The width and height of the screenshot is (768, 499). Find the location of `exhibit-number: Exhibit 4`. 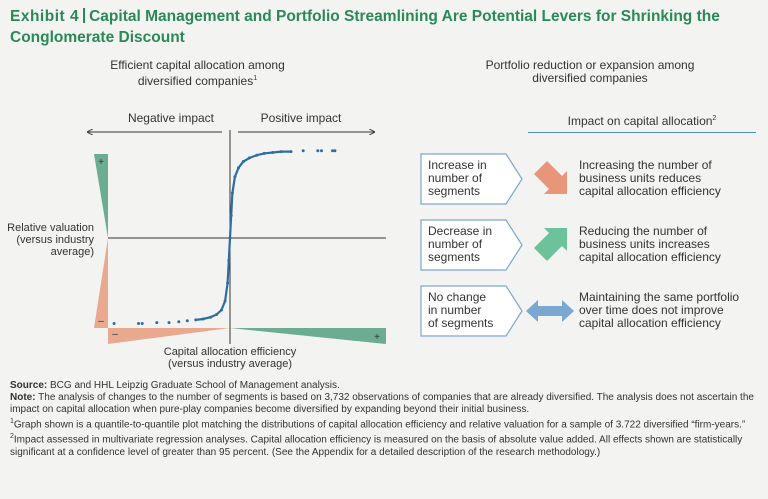

exhibit-number: Exhibit 4 is located at coordinates (45, 16).